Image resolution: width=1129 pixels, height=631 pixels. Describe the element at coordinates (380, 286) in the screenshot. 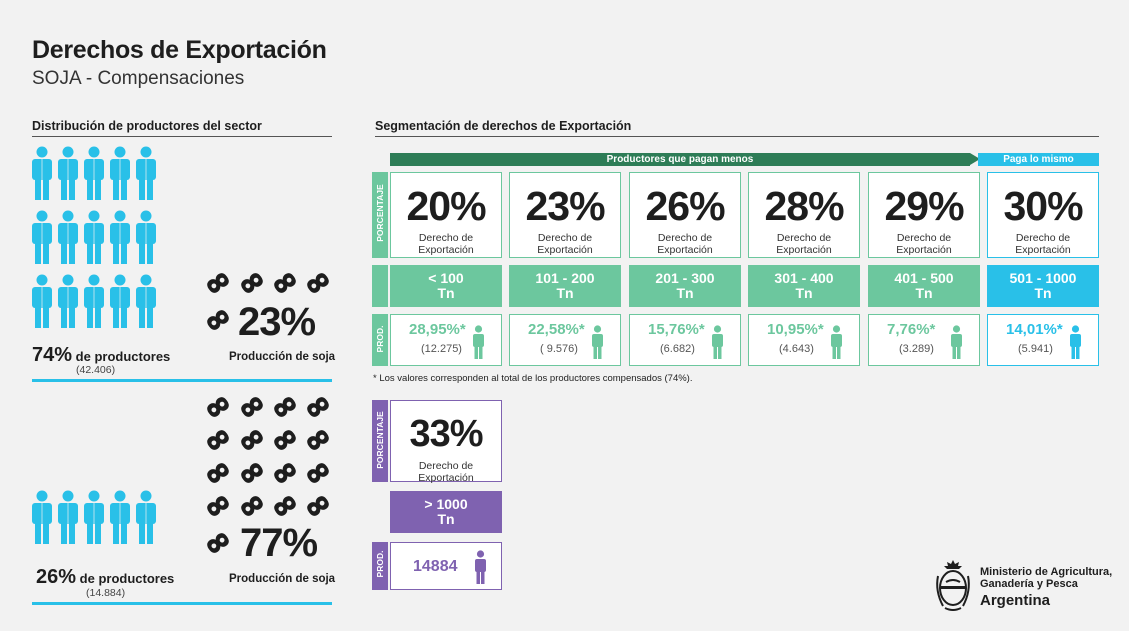

I see `range-row-band` at that location.